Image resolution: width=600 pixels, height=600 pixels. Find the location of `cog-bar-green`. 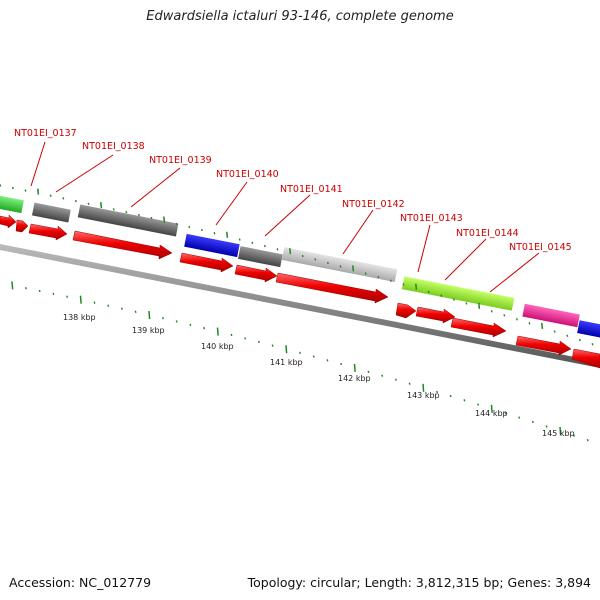

cog-bar-green is located at coordinates (12, 204).